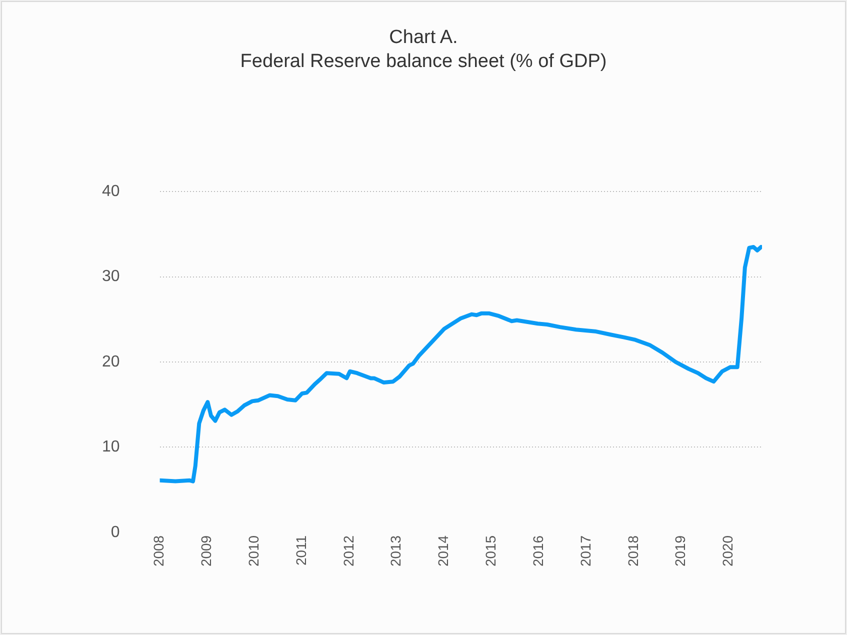  I want to click on x-tick-label: 2020, so click(728, 551).